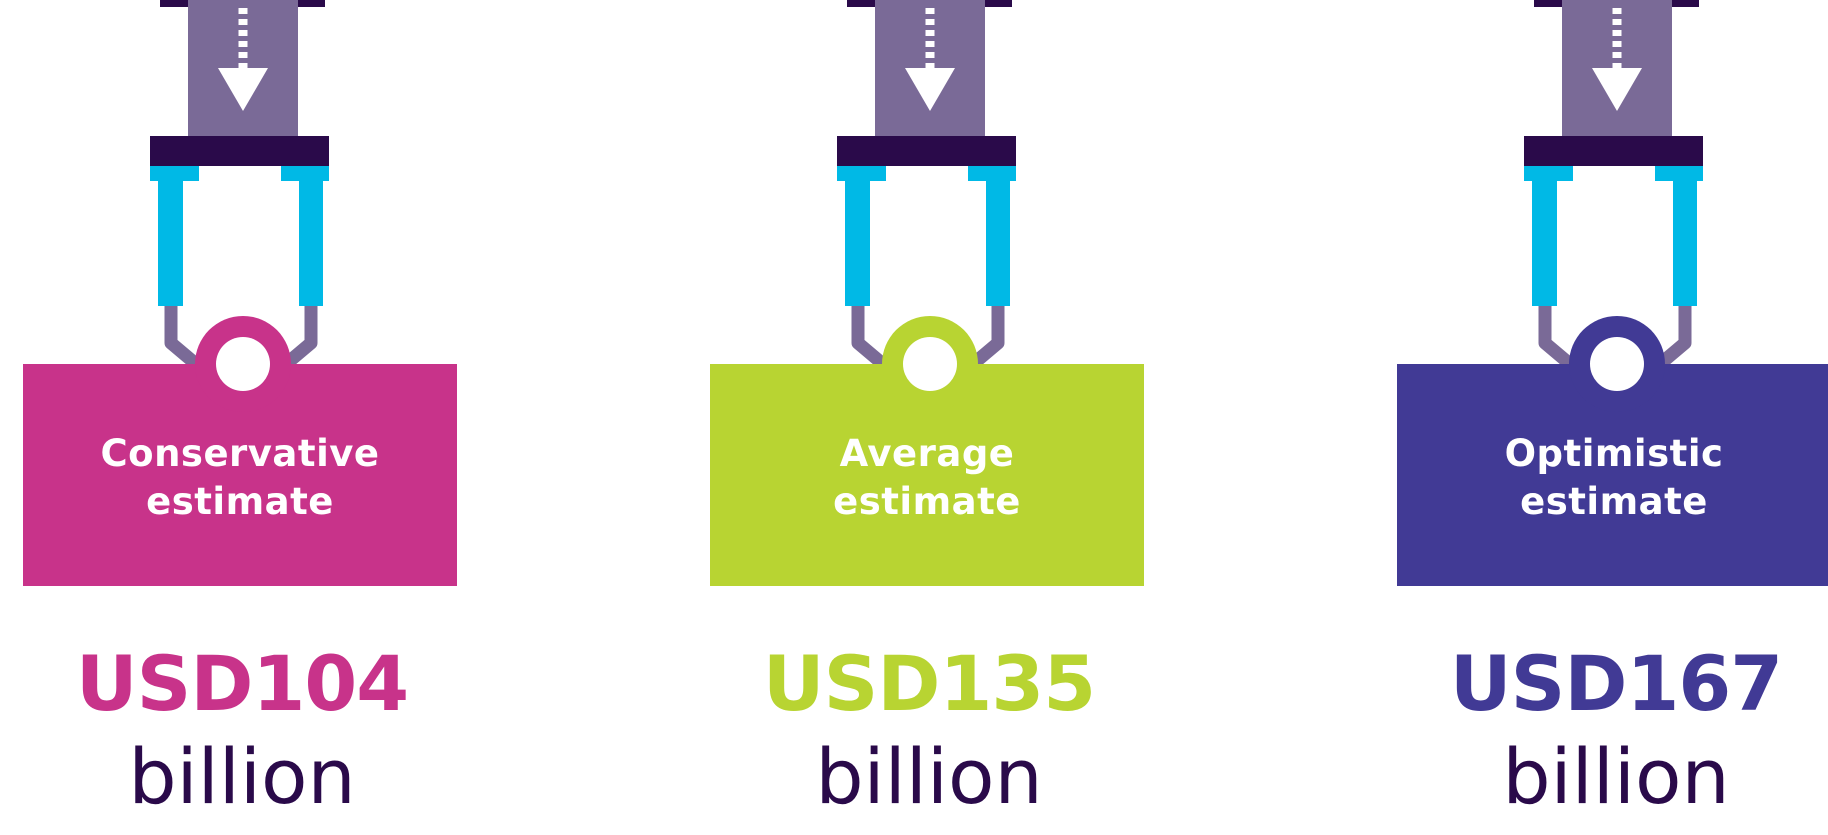 The height and width of the screenshot is (835, 1828). Describe the element at coordinates (240, 453) in the screenshot. I see `estimate-label-line1: Conservative` at that location.